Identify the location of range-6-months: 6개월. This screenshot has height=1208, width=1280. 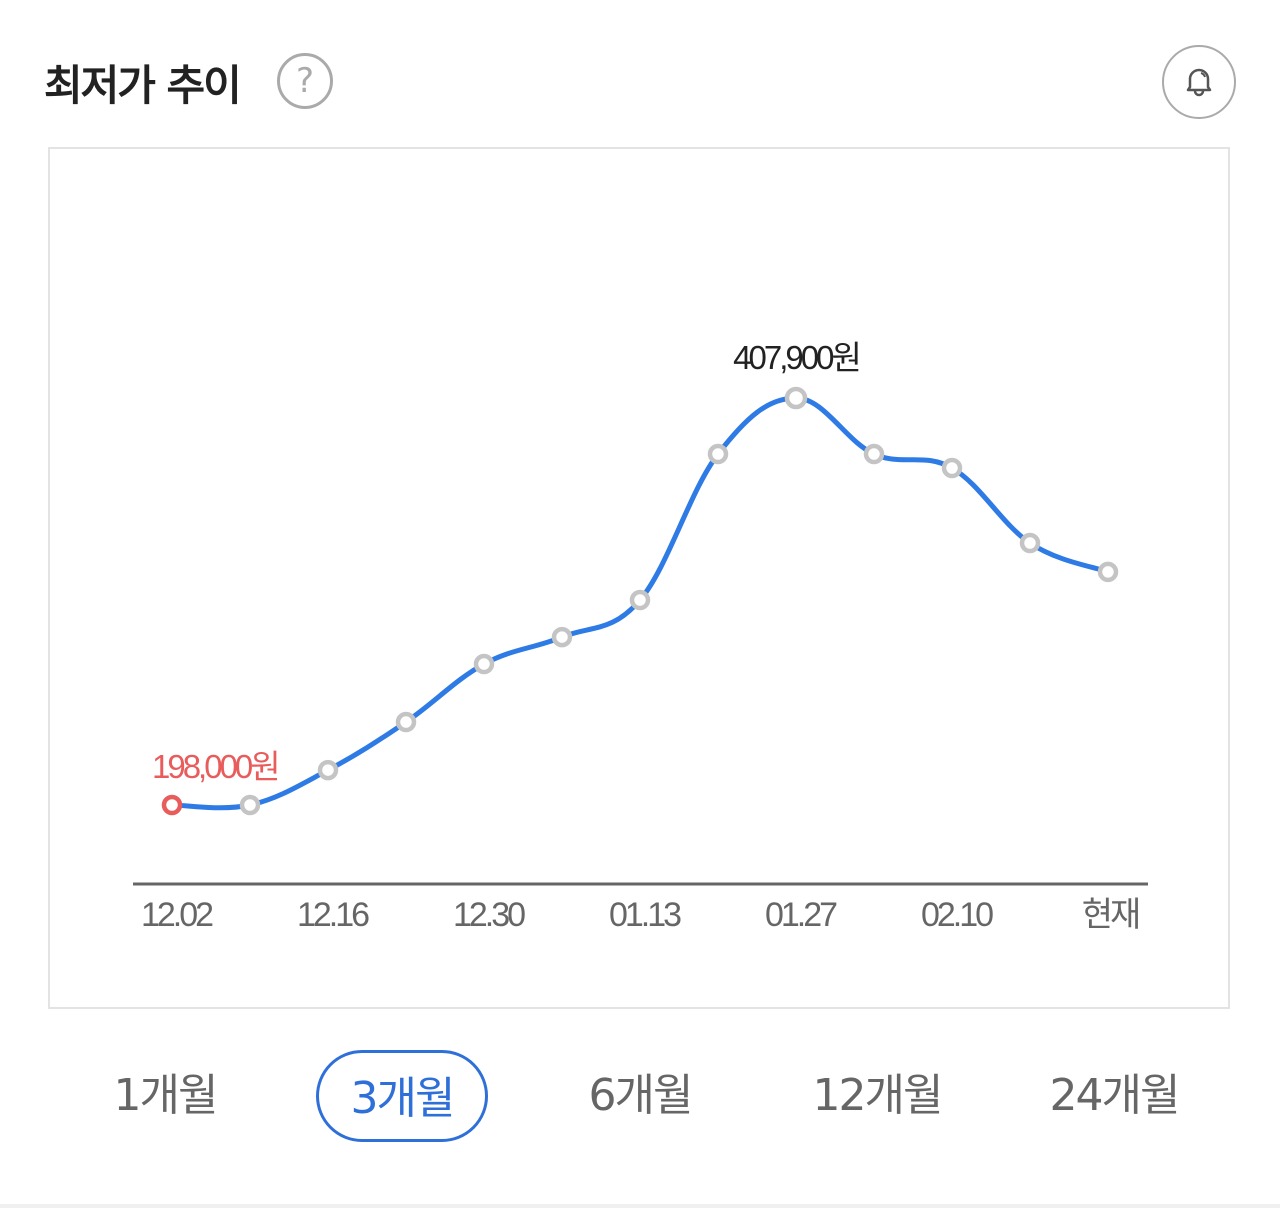
(641, 1095).